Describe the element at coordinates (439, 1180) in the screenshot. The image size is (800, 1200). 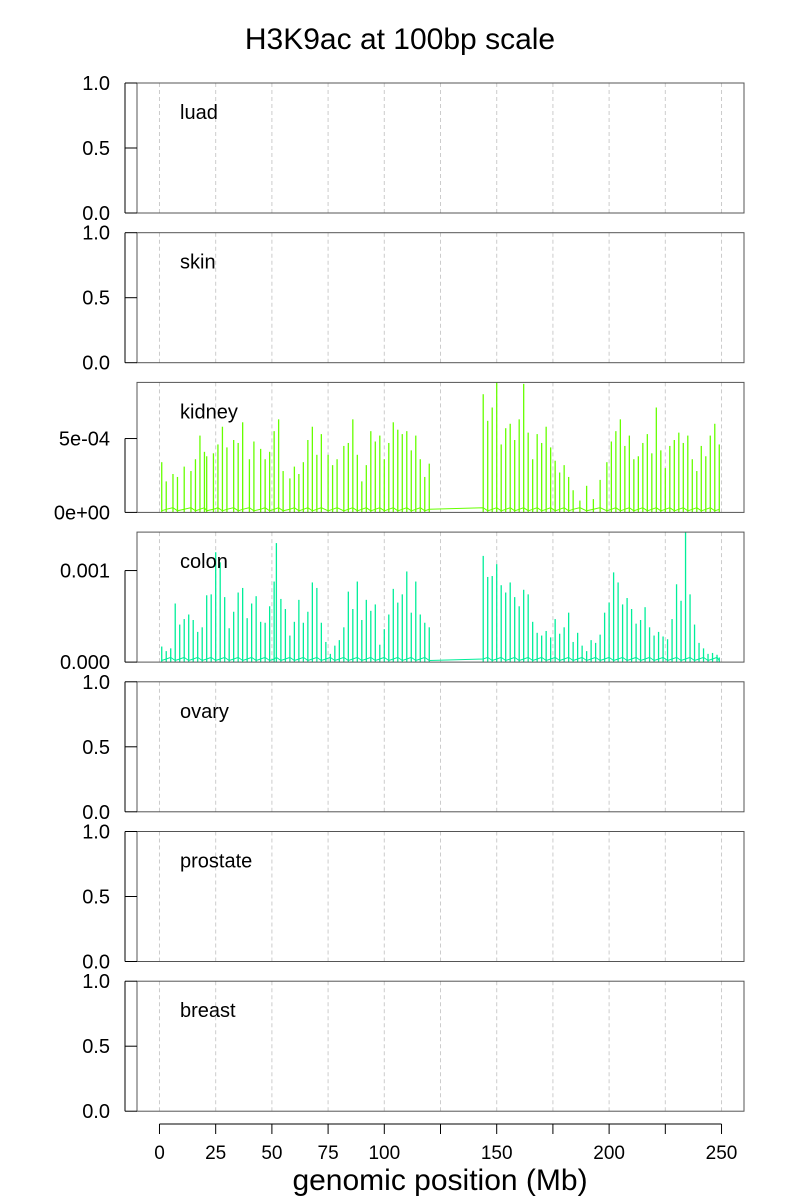
I see `x-axis-label: genomic position (Mb)` at that location.